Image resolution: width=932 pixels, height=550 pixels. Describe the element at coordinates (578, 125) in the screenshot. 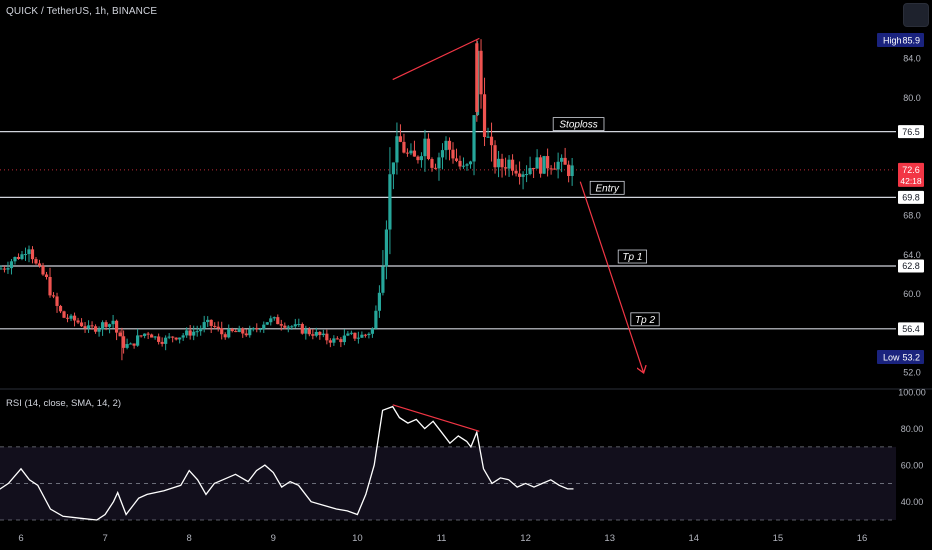

I see `level-label: Stoploss` at that location.